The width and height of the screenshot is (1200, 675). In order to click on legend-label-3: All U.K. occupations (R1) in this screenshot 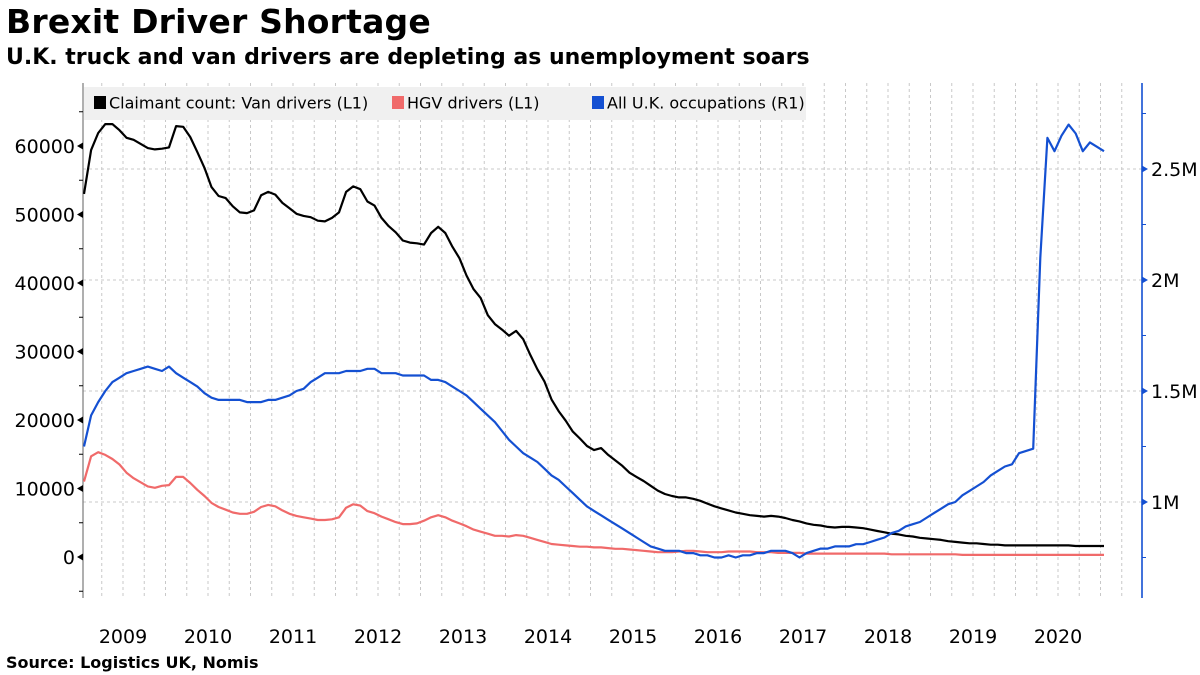, I will do `click(706, 103)`.